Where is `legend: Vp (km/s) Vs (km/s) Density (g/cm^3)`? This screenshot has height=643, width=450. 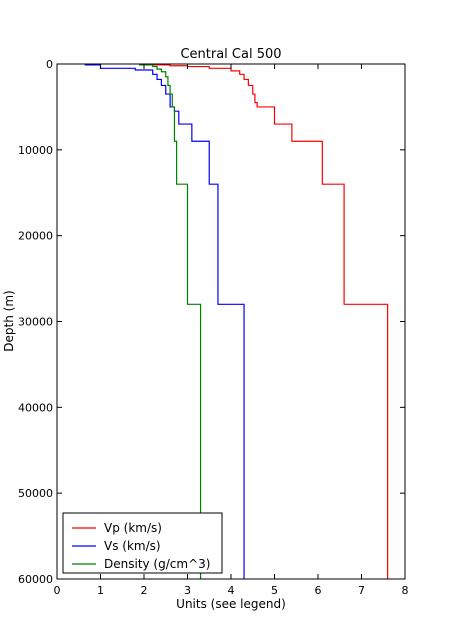
legend: Vp (km/s) Vs (km/s) Density (g/cm^3) is located at coordinates (142, 543).